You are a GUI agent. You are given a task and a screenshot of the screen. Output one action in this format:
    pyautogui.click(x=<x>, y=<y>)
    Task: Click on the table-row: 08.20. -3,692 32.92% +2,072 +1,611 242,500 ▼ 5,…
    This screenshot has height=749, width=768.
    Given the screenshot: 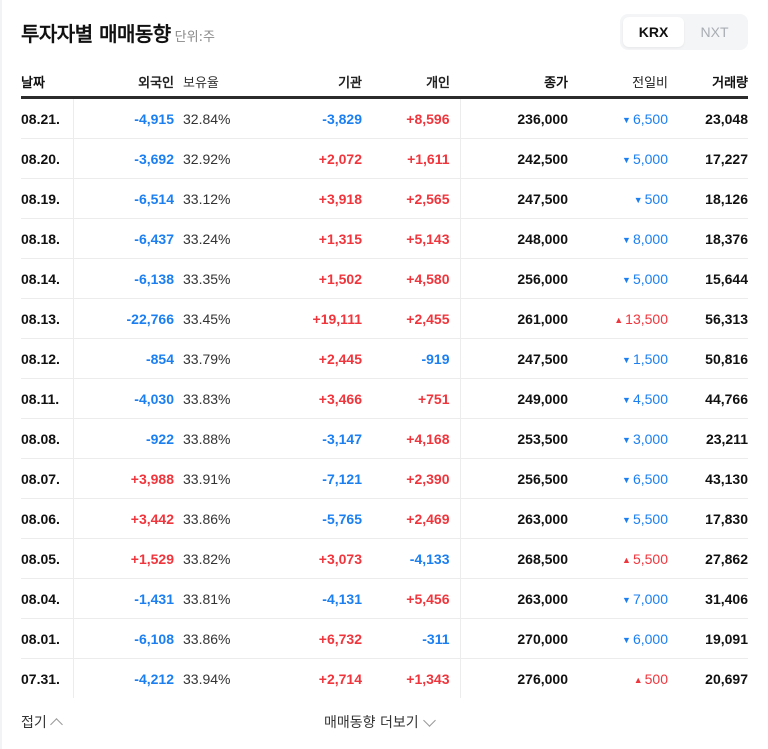 What is the action you would take?
    pyautogui.click(x=384, y=158)
    